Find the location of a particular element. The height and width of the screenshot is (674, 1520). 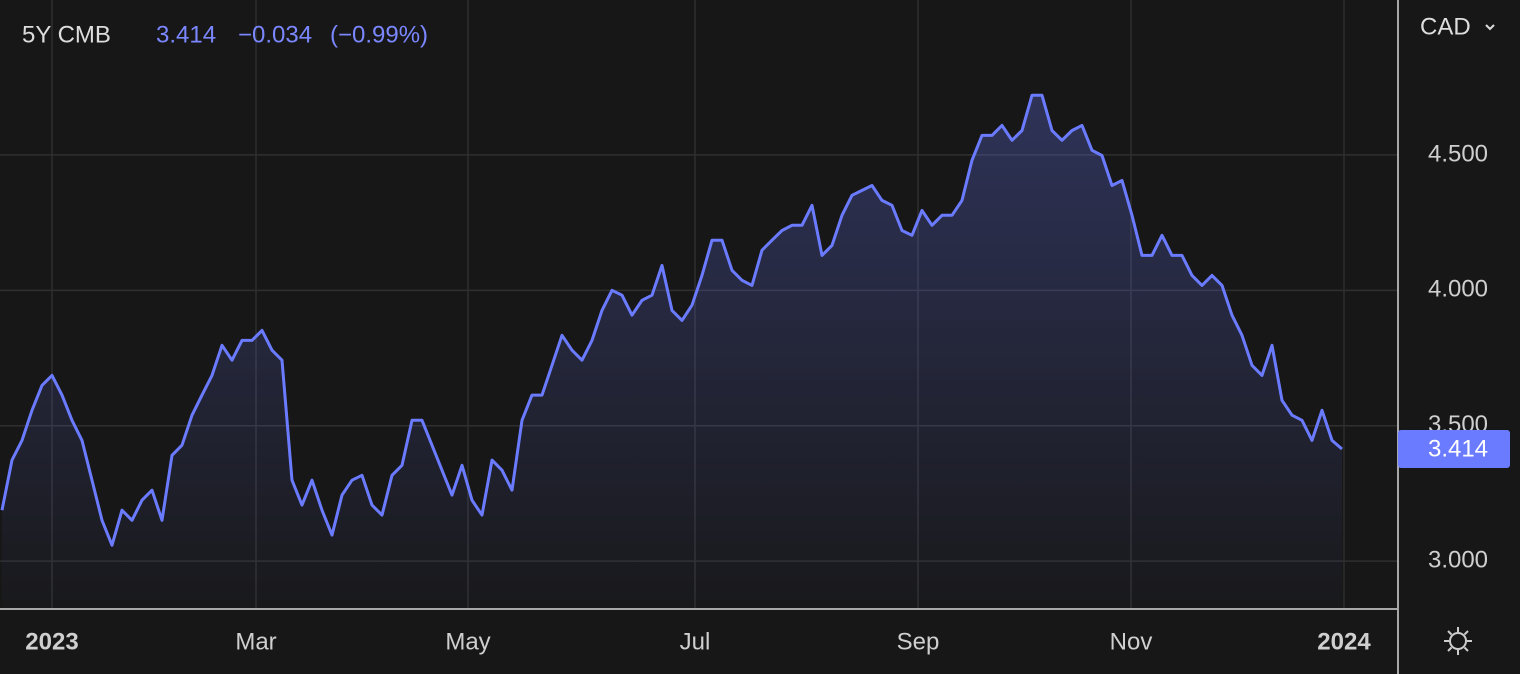

y-tick-label: 3.000 is located at coordinates (1458, 559).